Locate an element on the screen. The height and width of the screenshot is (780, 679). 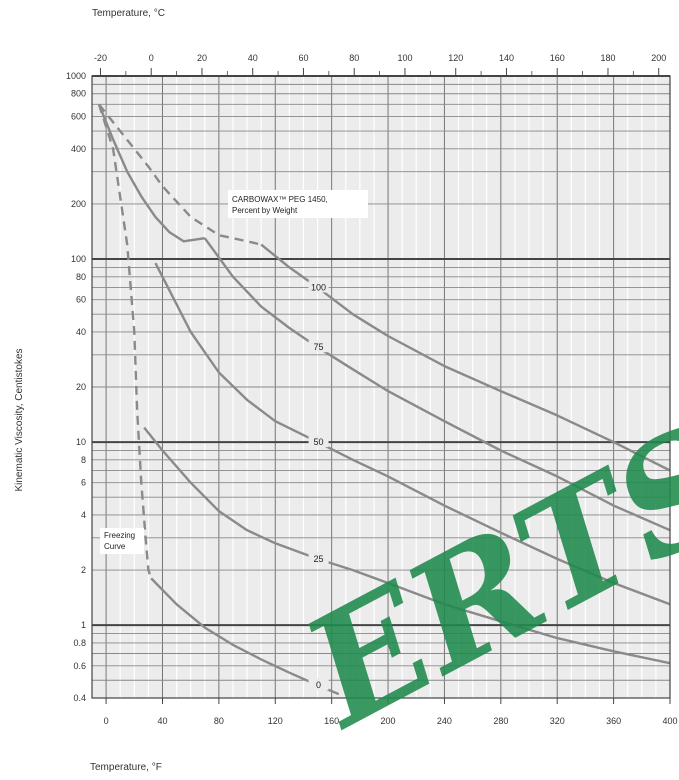
y-tick-label: 80 is located at coordinates (81, 277).